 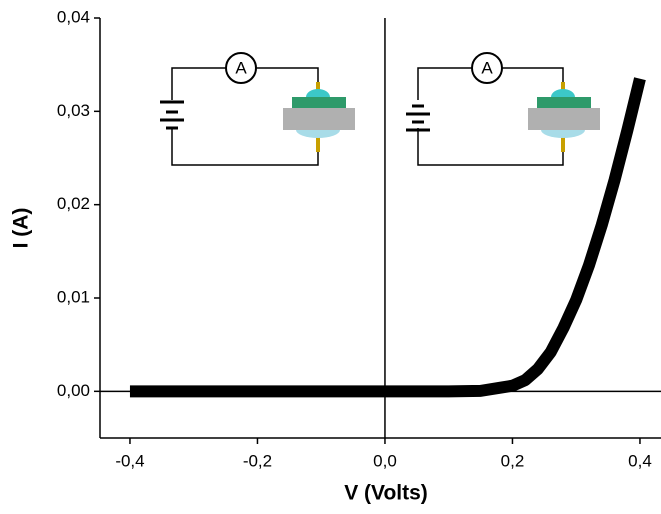 What do you see at coordinates (257, 460) in the screenshot?
I see `x-tick-label: -0,2` at bounding box center [257, 460].